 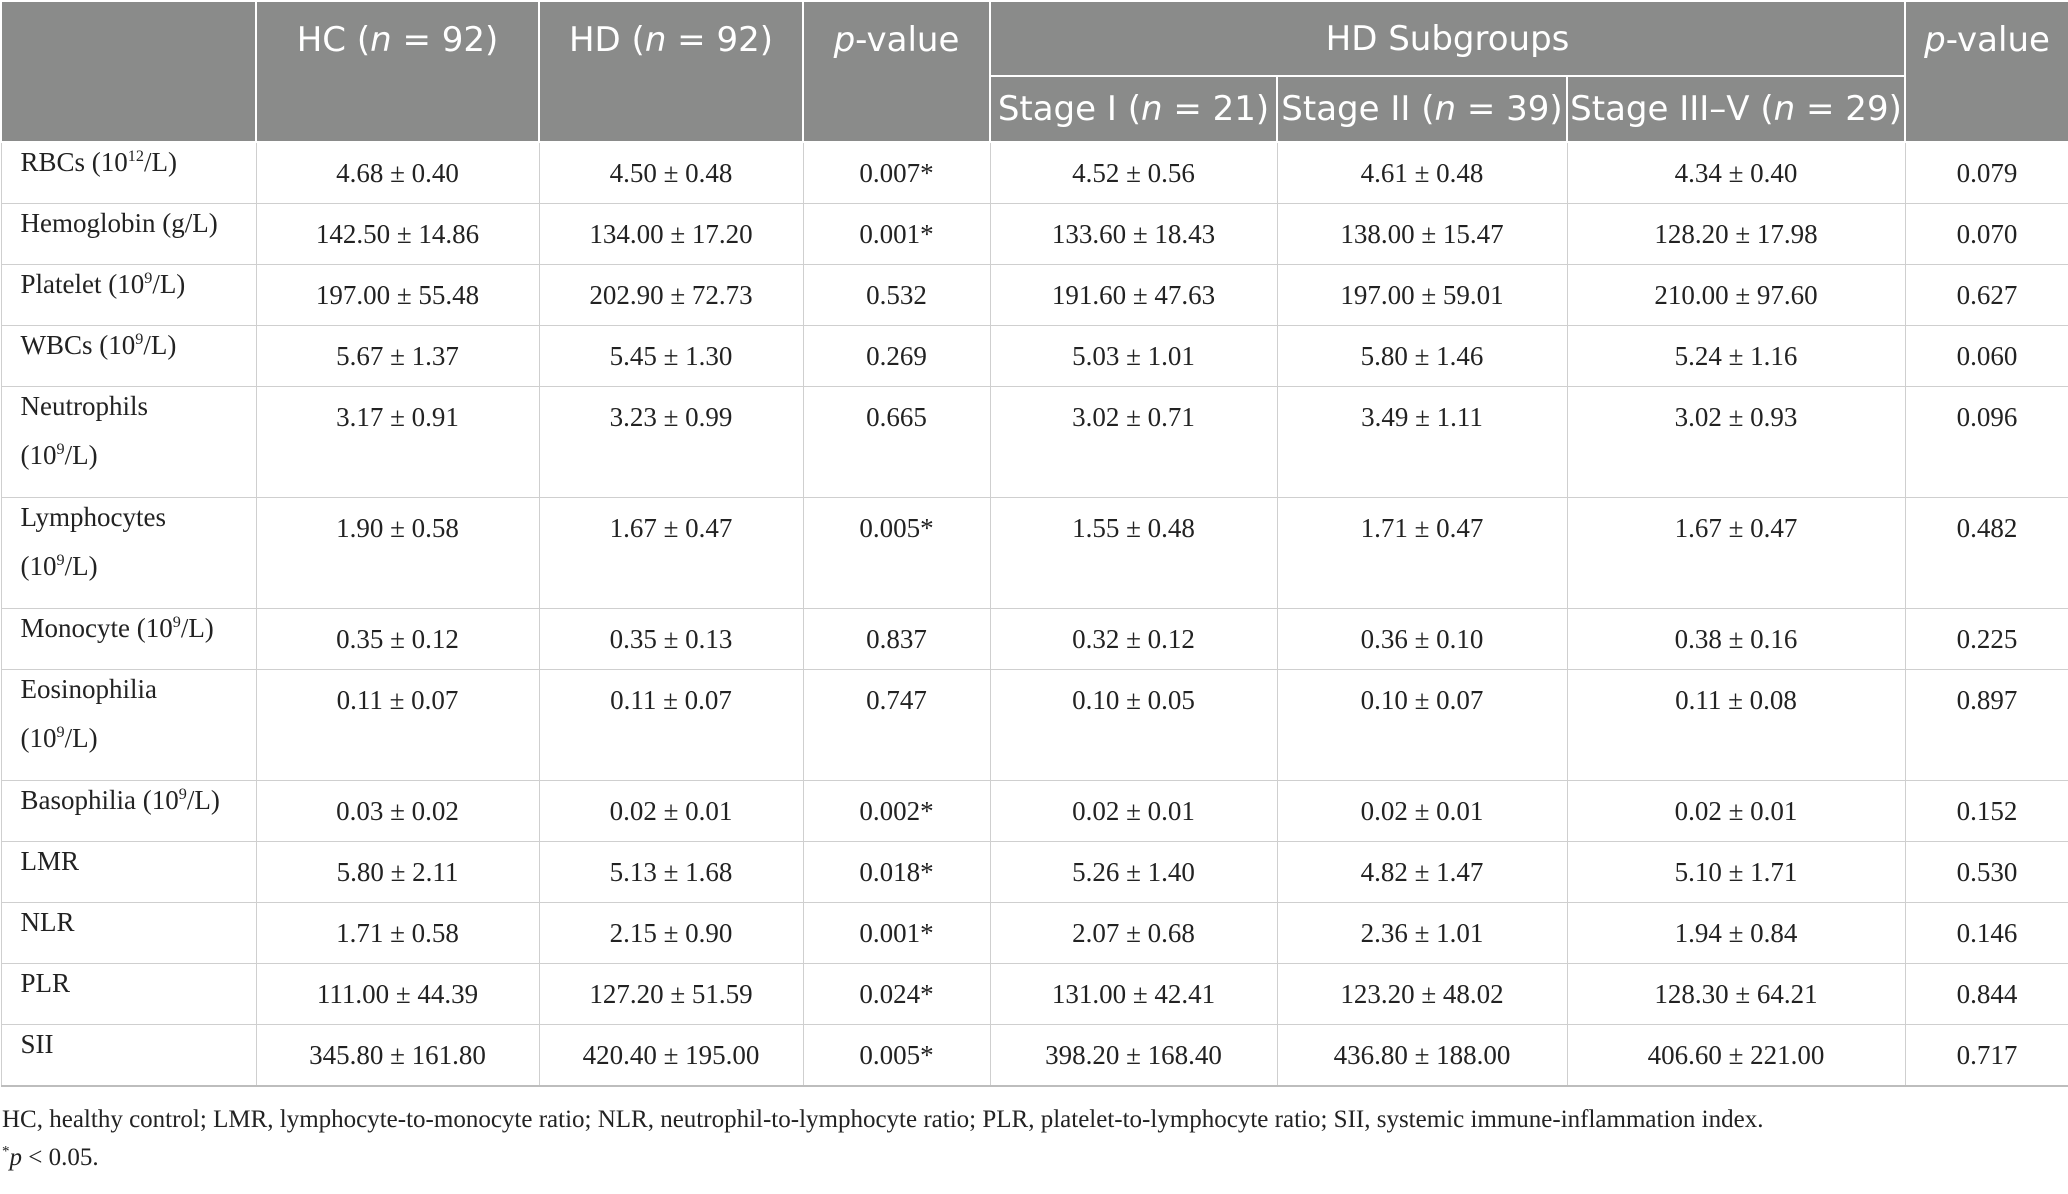 What do you see at coordinates (671, 442) in the screenshot?
I see `hd-value: 3.23 ± 0.99` at bounding box center [671, 442].